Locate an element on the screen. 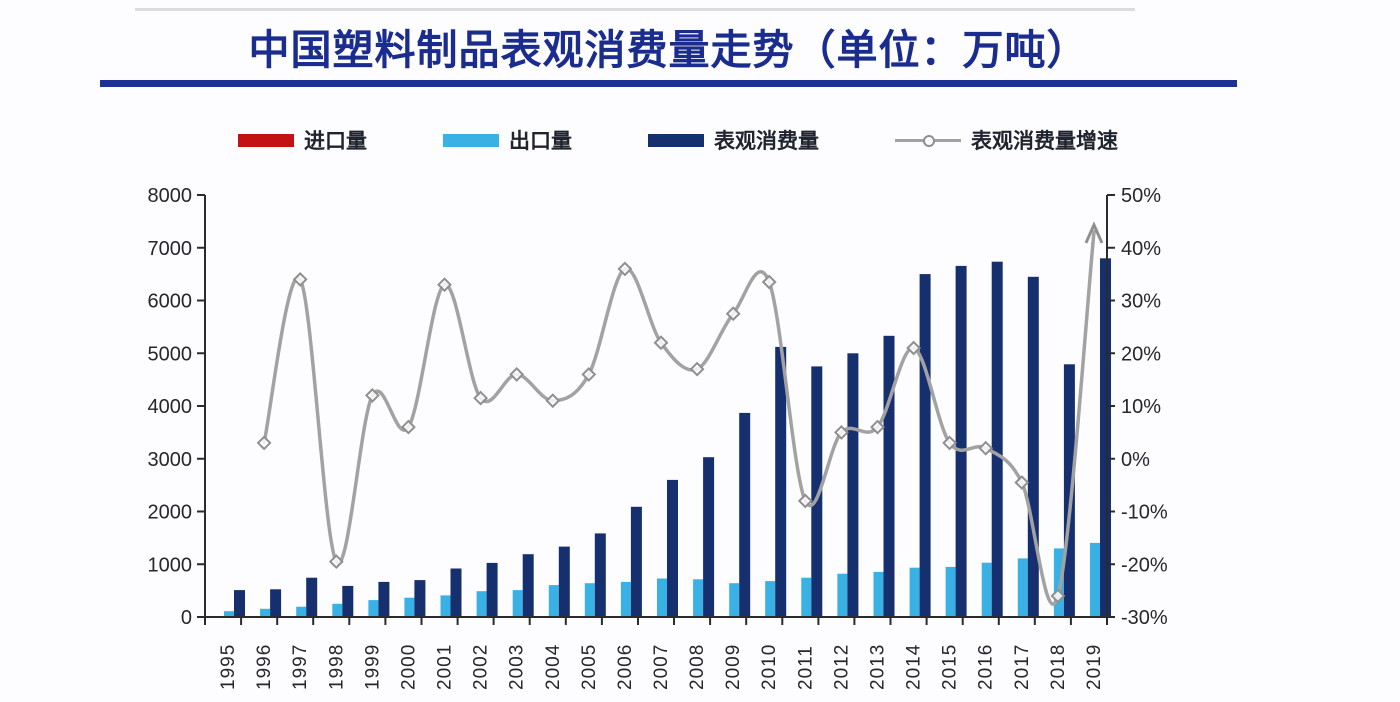 This screenshot has width=1400, height=702. svg-text: 2009 is located at coordinates (733, 667).